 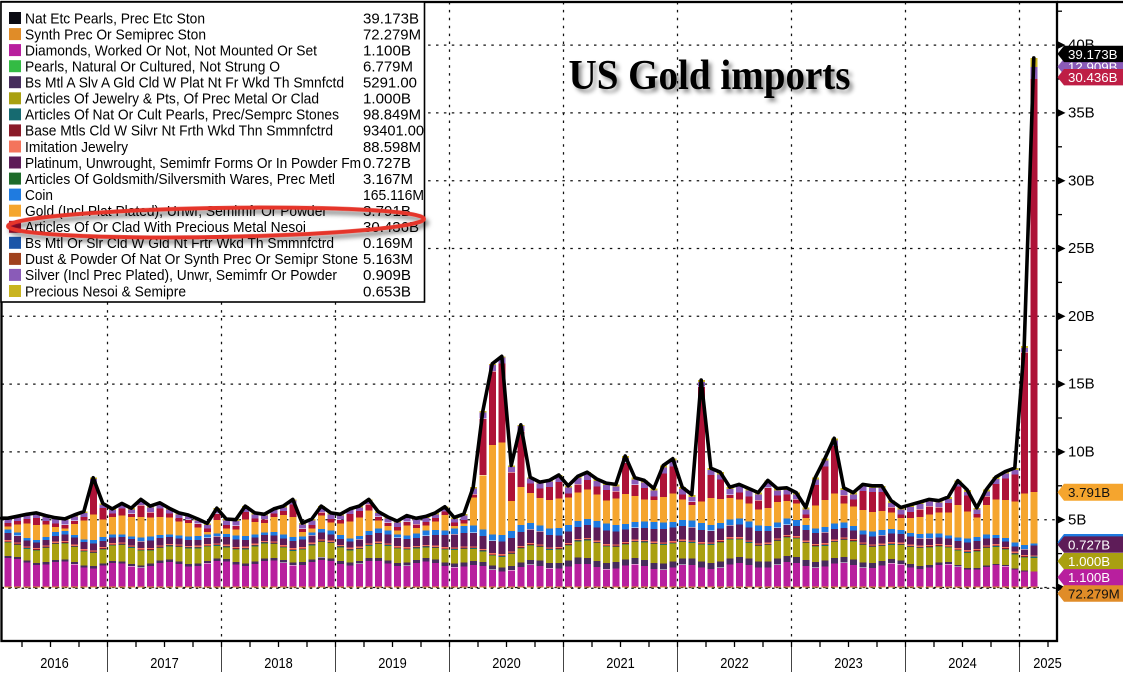 What do you see at coordinates (1081, 248) in the screenshot?
I see `svg-text: 25B` at bounding box center [1081, 248].